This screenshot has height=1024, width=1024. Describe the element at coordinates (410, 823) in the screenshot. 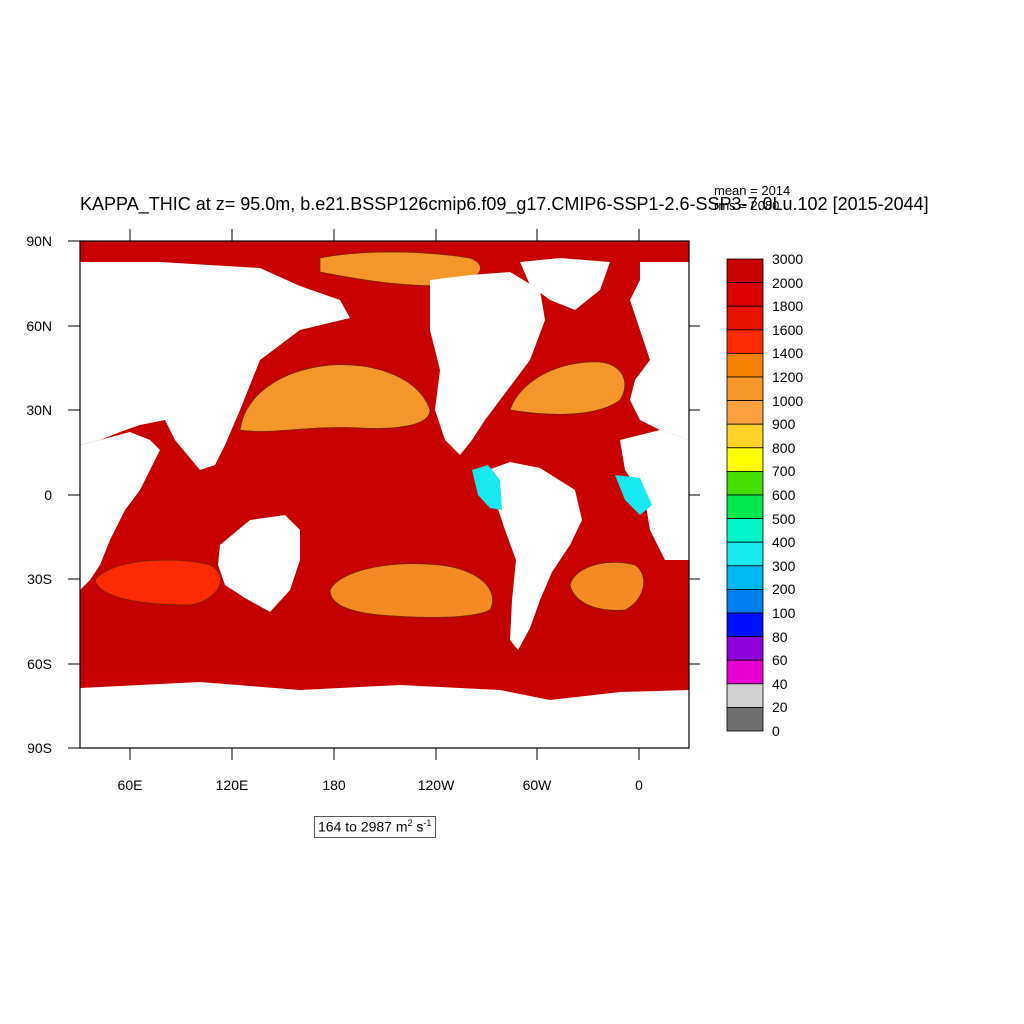

I see `range-exp-1: 2` at that location.